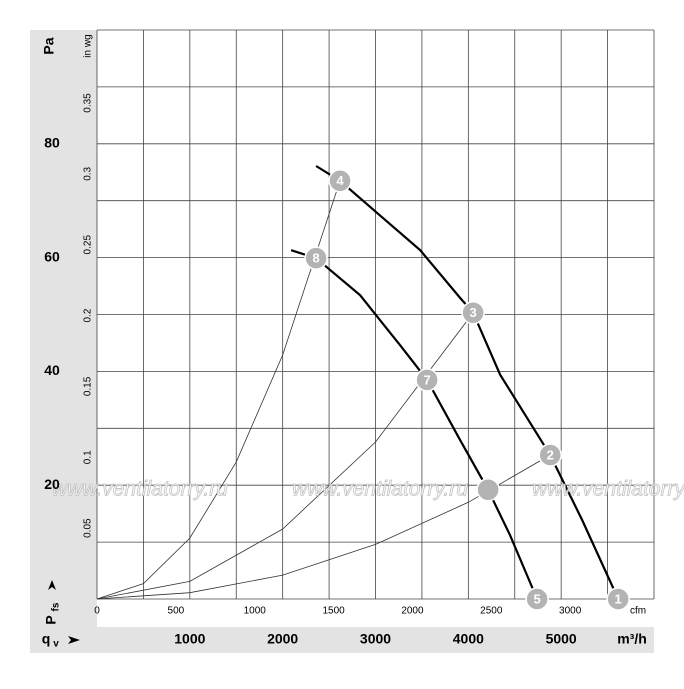 The image size is (684, 689). I want to click on y-tick-label: 80, so click(52, 143).